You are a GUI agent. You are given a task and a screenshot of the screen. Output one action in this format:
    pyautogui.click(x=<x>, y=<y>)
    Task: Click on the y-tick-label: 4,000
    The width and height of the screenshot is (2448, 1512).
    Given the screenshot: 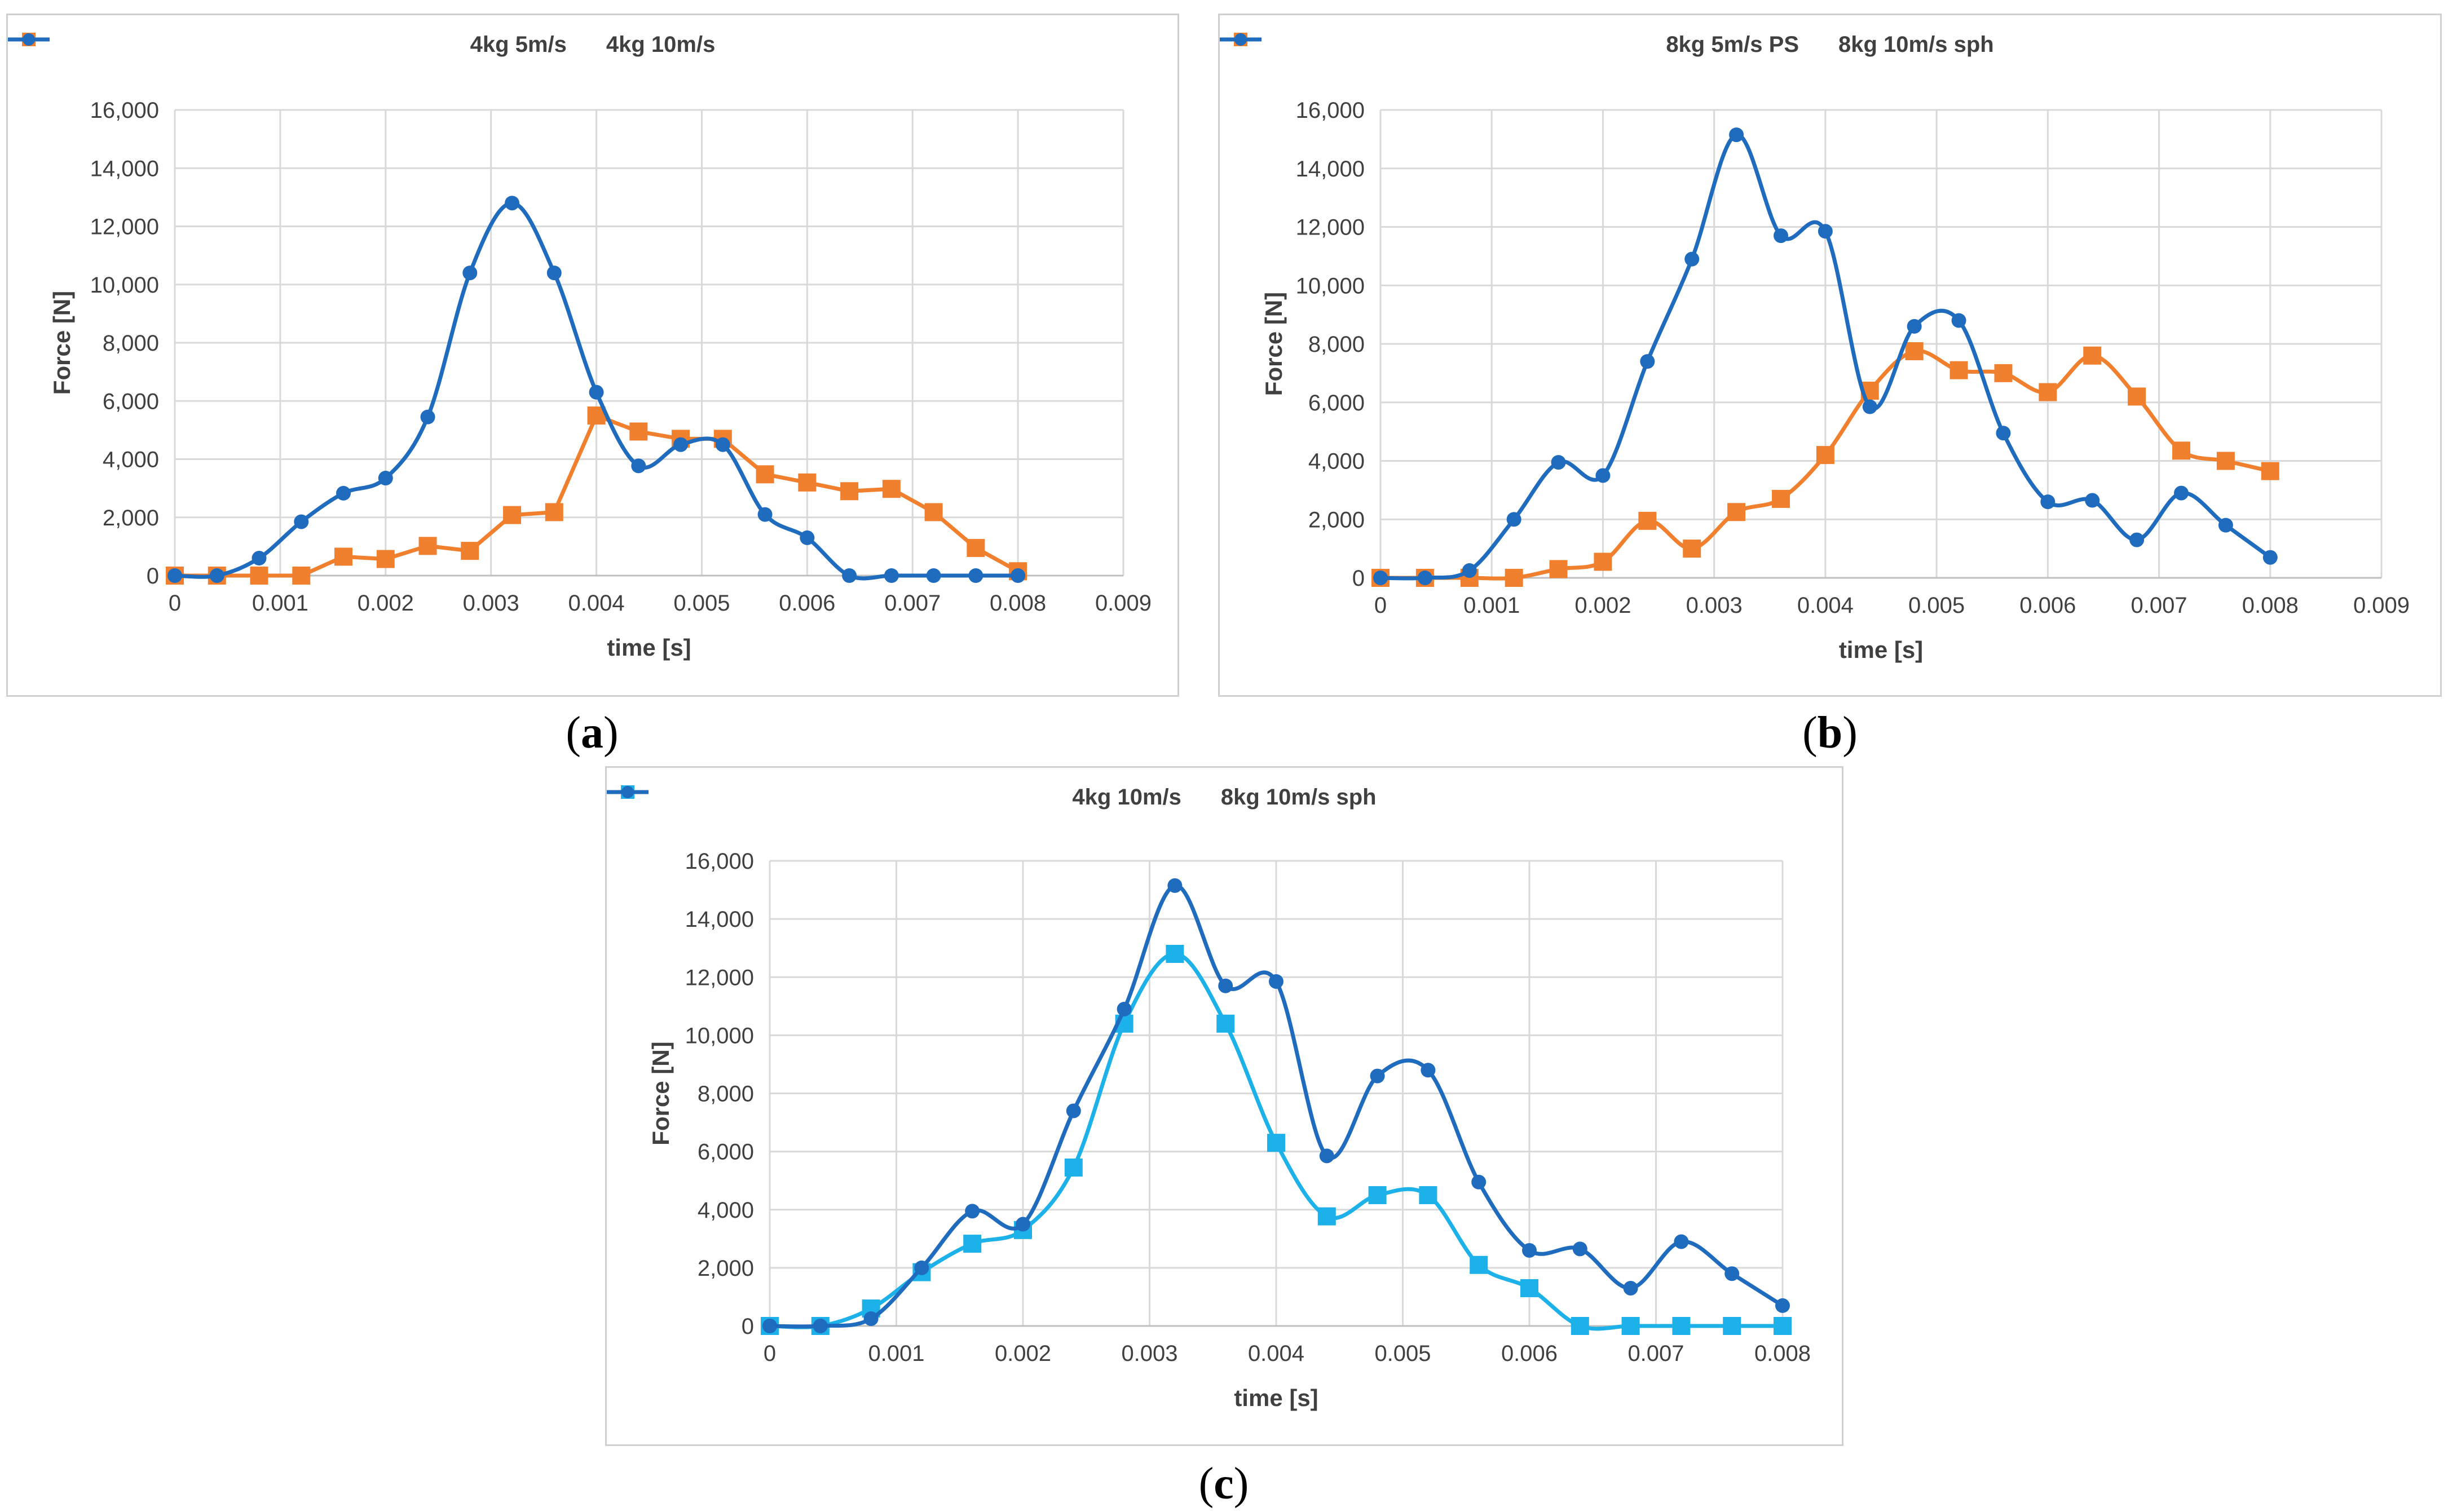 What is the action you would take?
    pyautogui.click(x=726, y=1210)
    